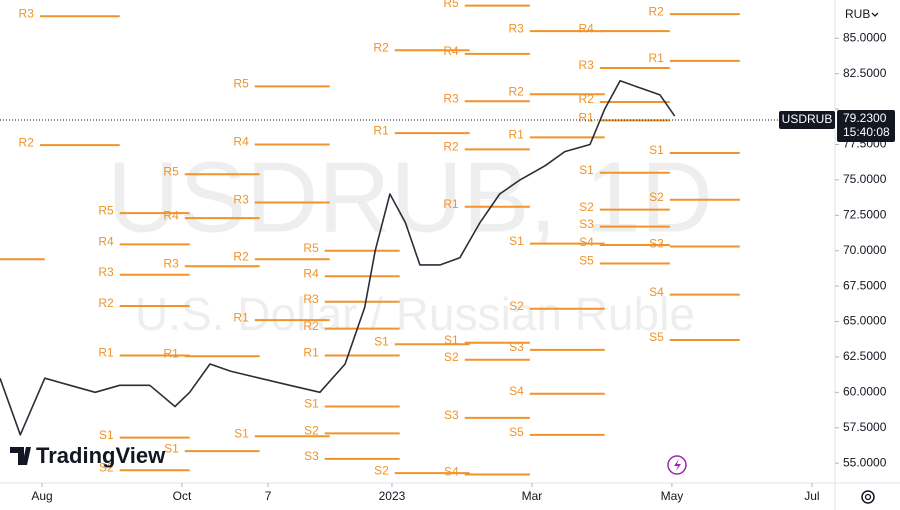  I want to click on logo-text: TradingView, so click(101, 455).